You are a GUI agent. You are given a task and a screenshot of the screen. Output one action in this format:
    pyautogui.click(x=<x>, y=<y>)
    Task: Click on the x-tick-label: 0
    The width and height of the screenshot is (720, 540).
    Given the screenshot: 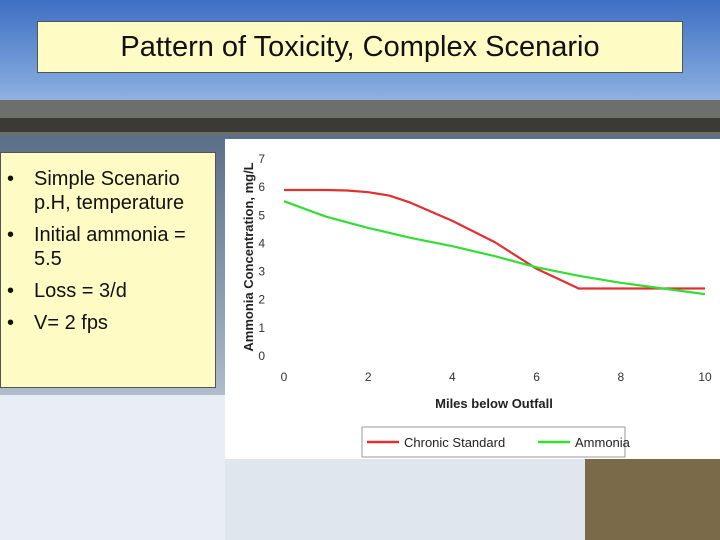 What is the action you would take?
    pyautogui.click(x=284, y=377)
    